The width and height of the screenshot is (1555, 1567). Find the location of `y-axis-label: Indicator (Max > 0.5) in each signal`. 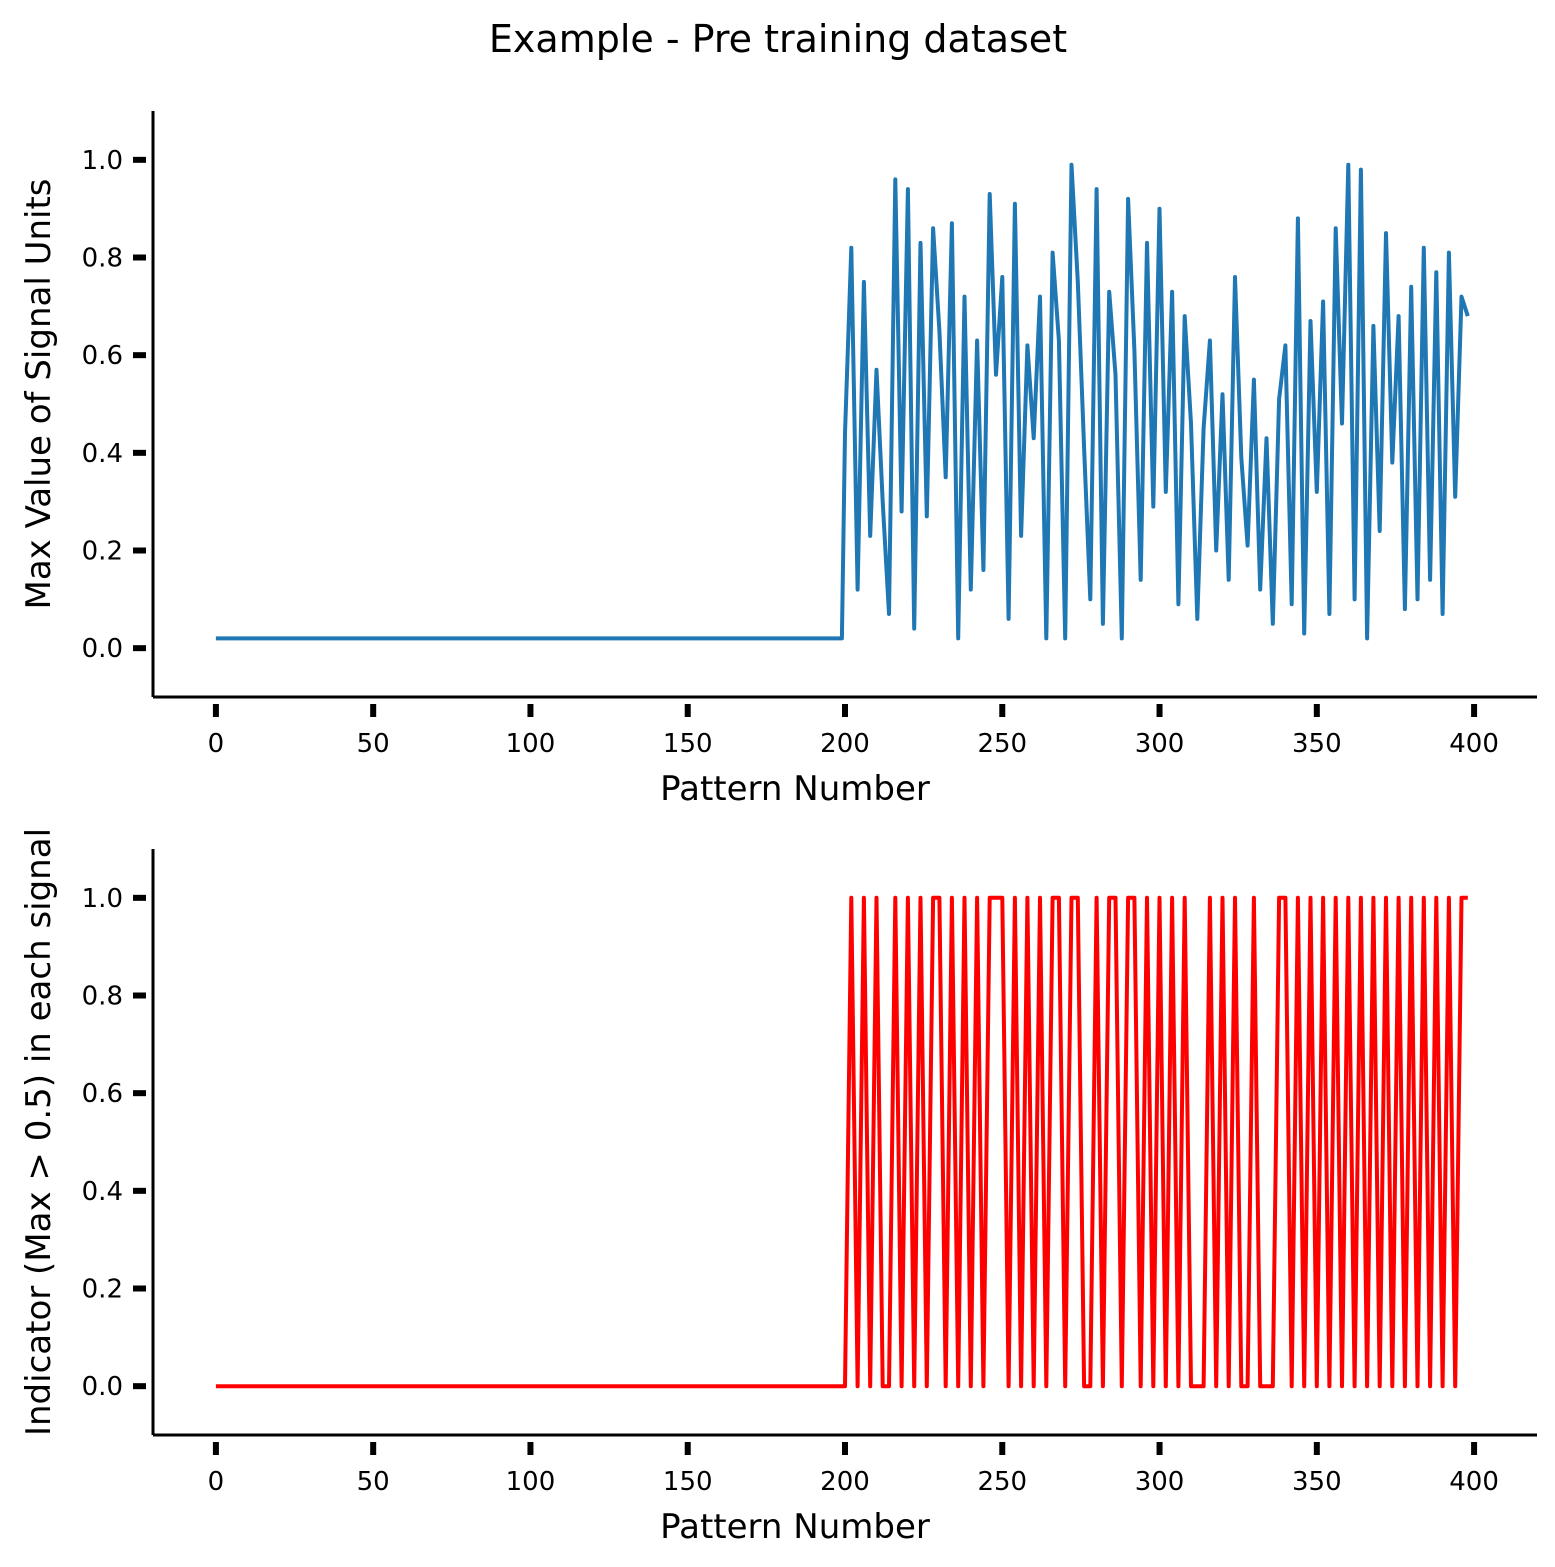

y-axis-label: Indicator (Max > 0.5) in each signal is located at coordinates (39, 1132).